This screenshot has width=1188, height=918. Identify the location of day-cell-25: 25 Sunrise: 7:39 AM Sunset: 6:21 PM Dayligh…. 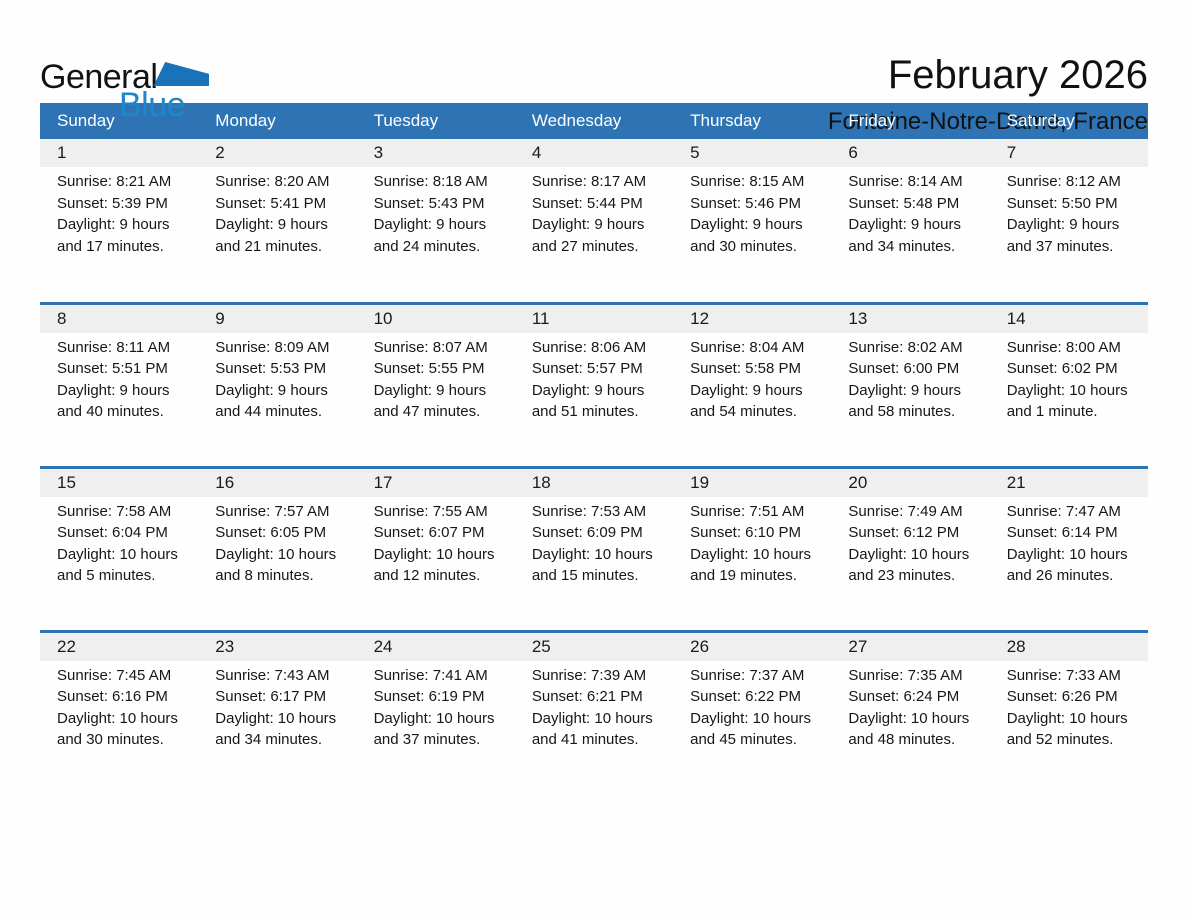
(594, 713).